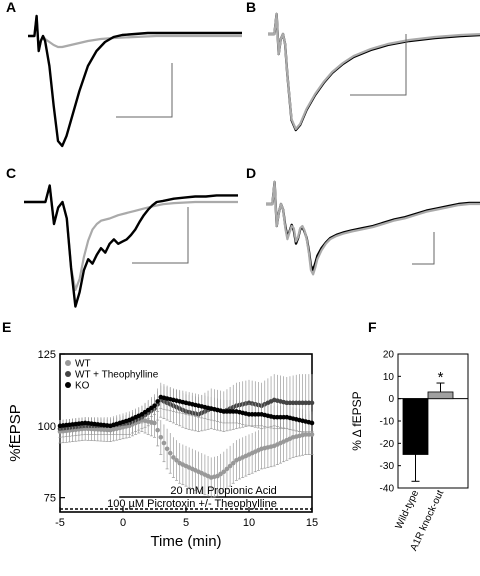 Image resolution: width=480 pixels, height=576 pixels. Describe the element at coordinates (249, 523) in the screenshot. I see `x-tick-label-e: 10` at that location.